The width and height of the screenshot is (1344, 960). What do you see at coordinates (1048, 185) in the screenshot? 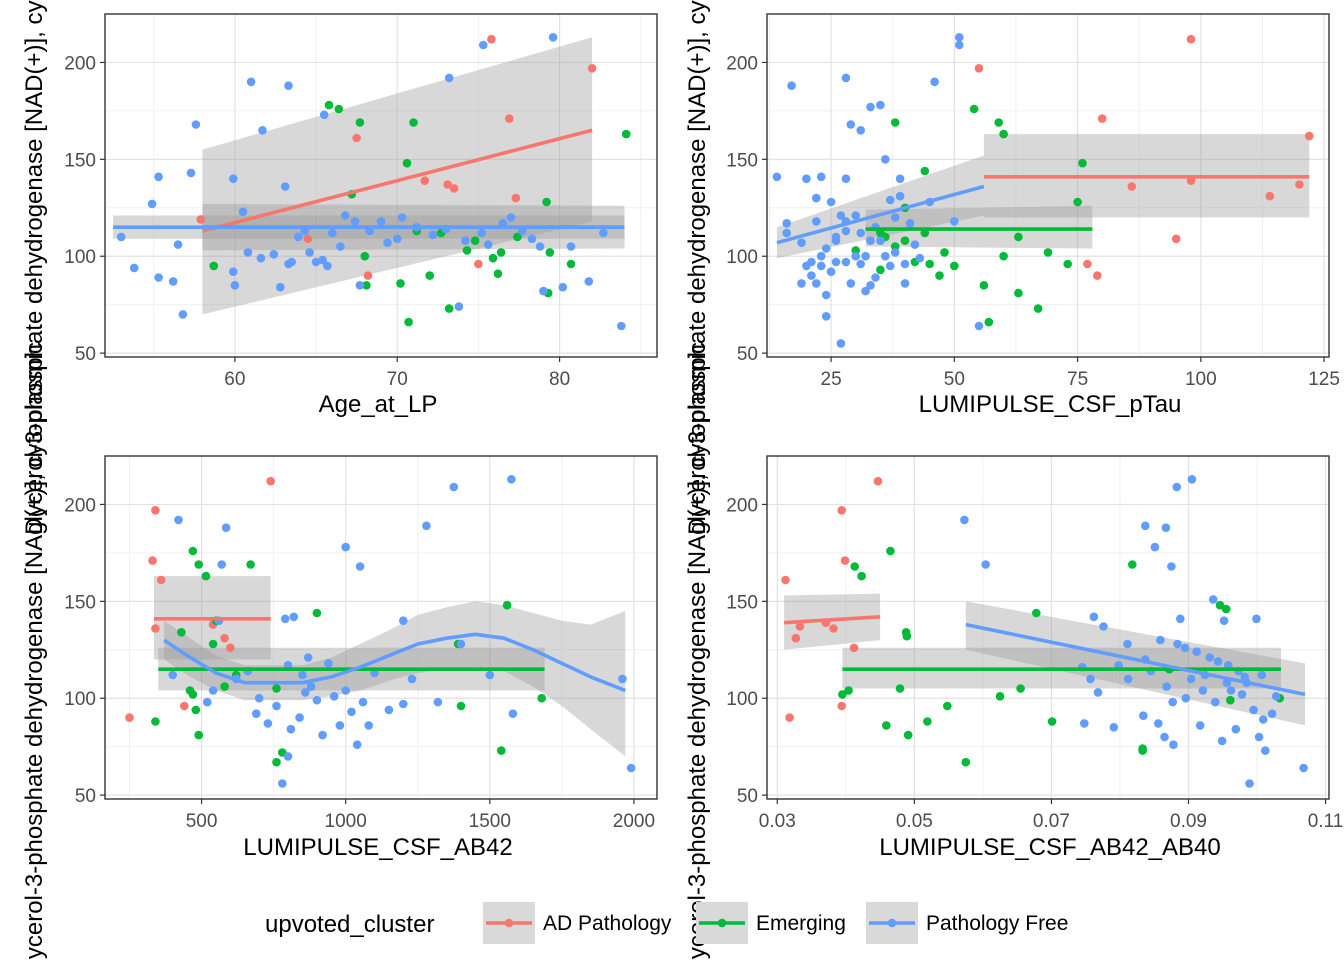
I see `panel-background` at bounding box center [1048, 185].